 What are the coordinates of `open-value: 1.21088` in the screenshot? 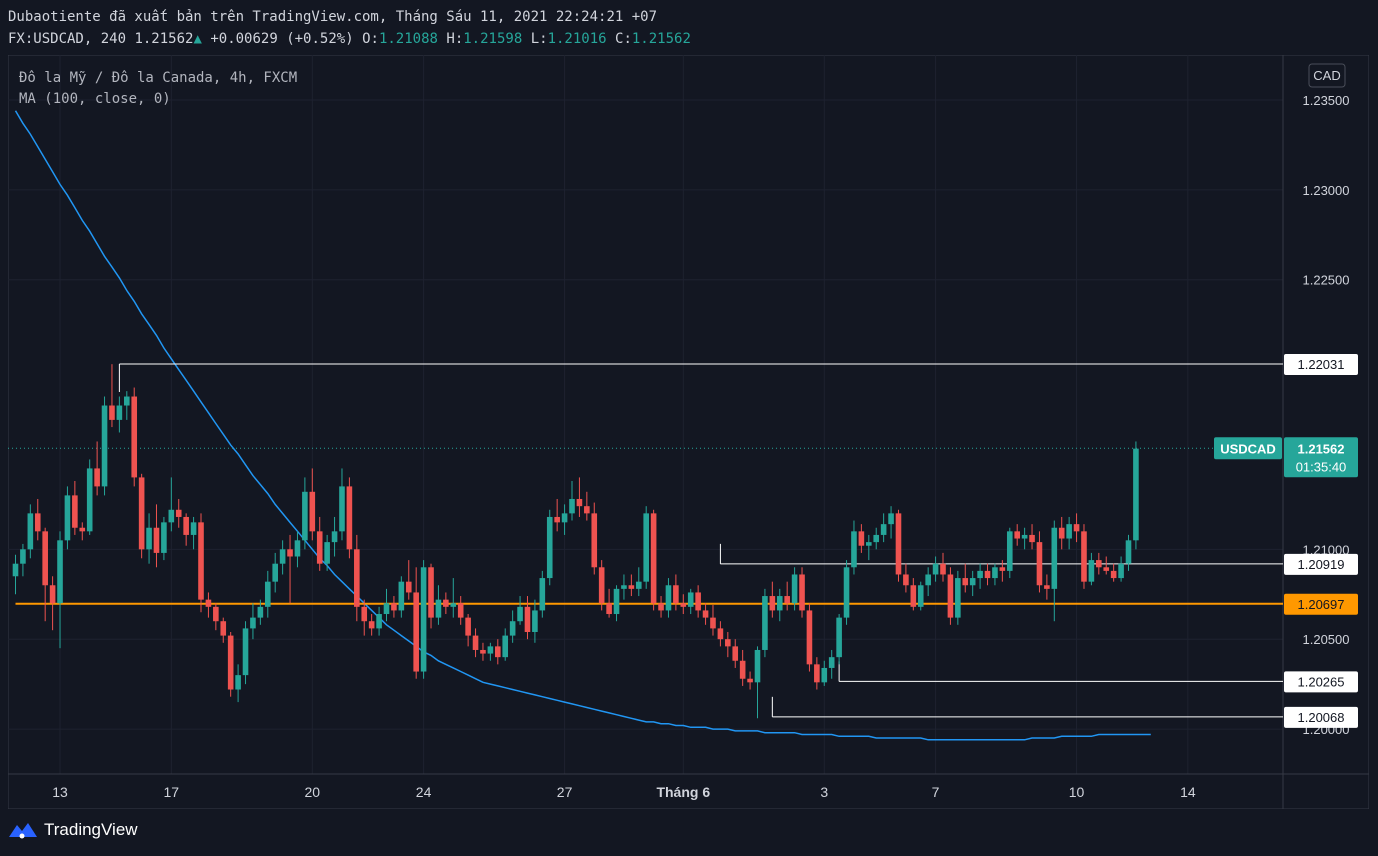 It's located at (408, 39).